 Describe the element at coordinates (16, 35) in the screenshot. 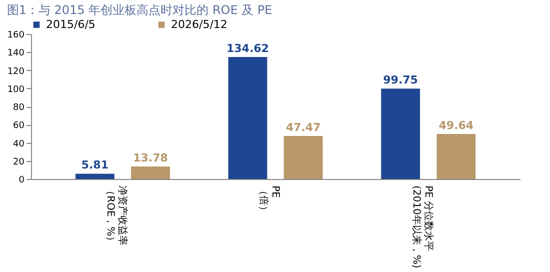

I see `y-tick-label: 160` at that location.